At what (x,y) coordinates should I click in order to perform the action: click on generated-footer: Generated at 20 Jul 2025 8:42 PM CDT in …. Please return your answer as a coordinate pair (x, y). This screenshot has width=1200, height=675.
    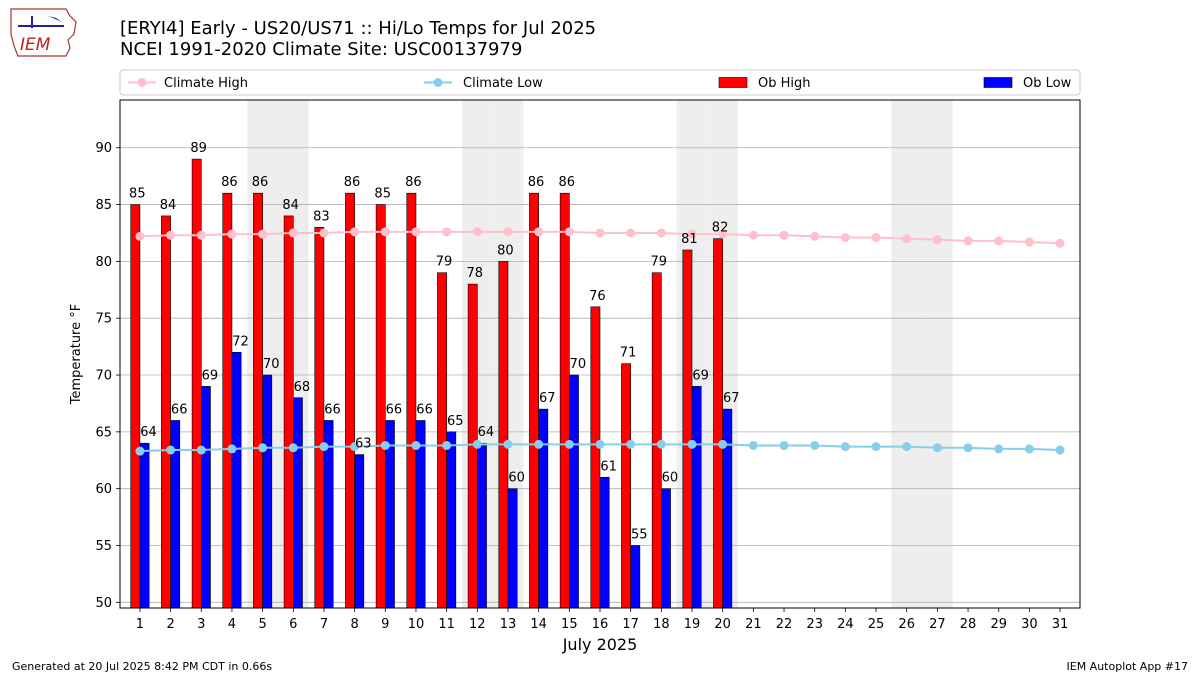
    Looking at the image, I should click on (142, 666).